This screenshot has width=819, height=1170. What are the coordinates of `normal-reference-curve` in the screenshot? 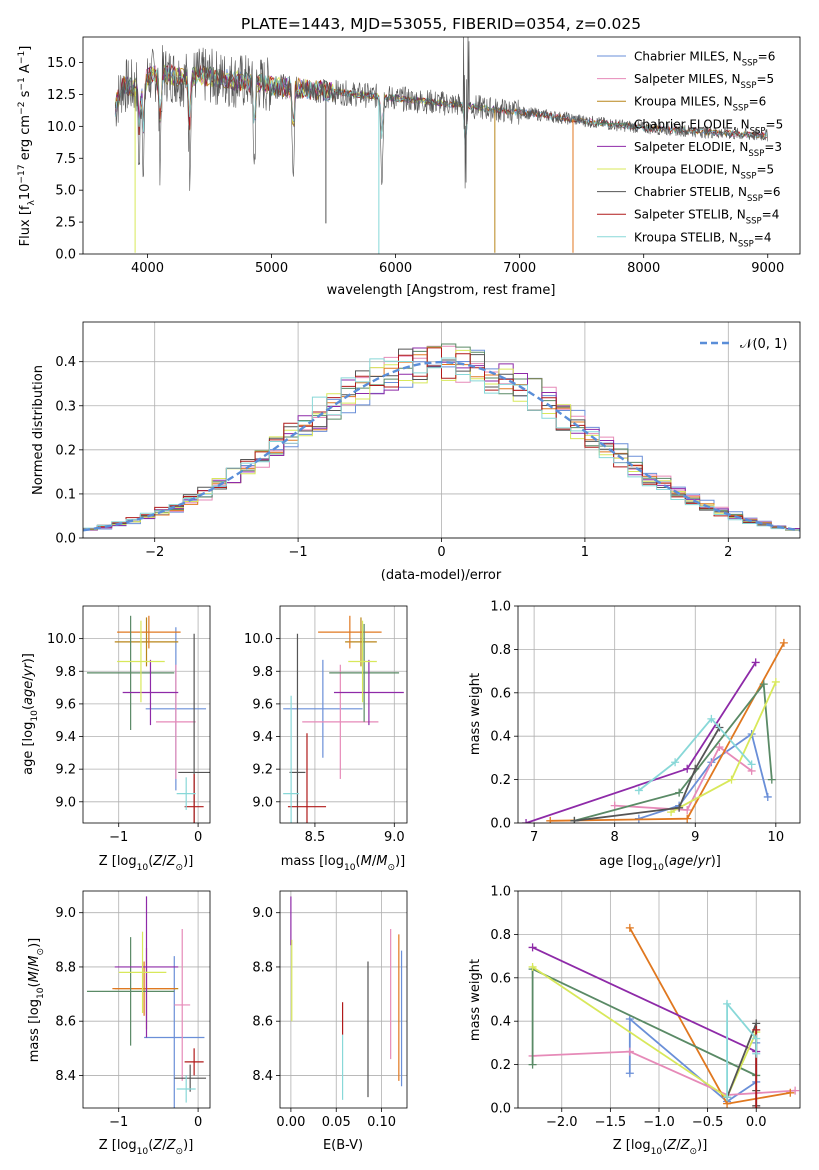 It's located at (441, 446).